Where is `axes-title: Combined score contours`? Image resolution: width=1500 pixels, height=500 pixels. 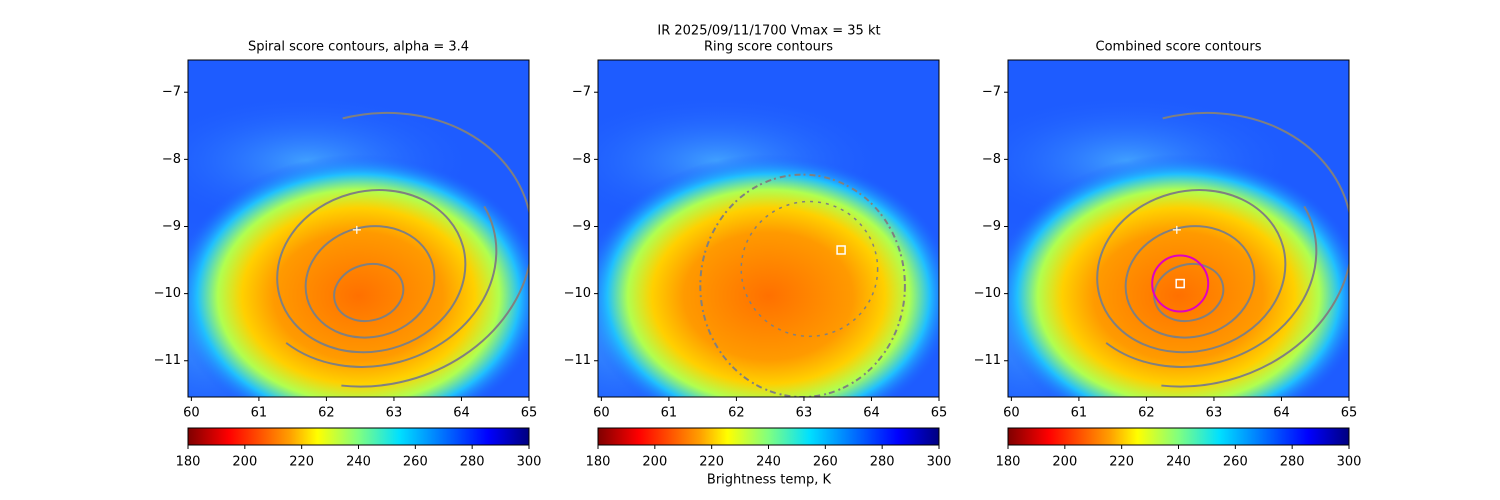
axes-title: Combined score contours is located at coordinates (1179, 47).